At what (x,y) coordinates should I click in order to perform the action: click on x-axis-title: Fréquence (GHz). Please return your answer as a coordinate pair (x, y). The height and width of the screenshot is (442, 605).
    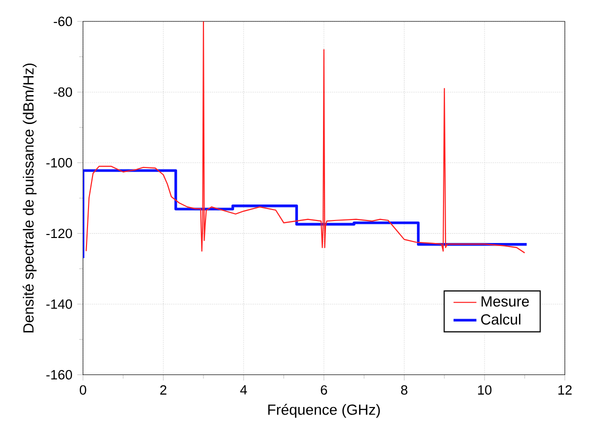
    Looking at the image, I should click on (324, 411).